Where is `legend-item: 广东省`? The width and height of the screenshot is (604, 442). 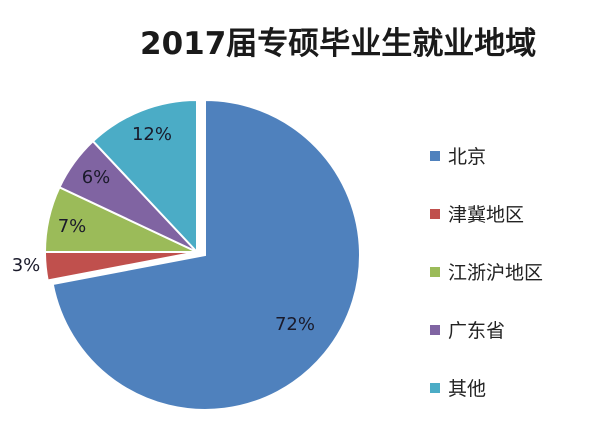
legend-item: 广东省 is located at coordinates (467, 329).